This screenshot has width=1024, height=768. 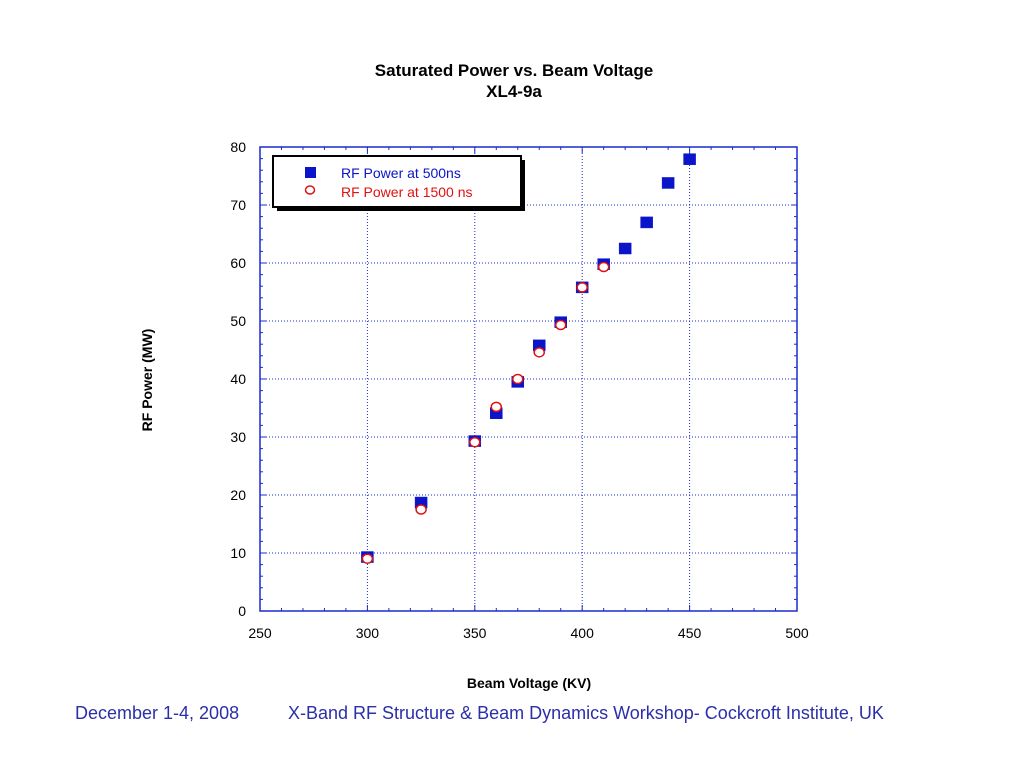 What do you see at coordinates (238, 495) in the screenshot?
I see `y-tick-label: 20` at bounding box center [238, 495].